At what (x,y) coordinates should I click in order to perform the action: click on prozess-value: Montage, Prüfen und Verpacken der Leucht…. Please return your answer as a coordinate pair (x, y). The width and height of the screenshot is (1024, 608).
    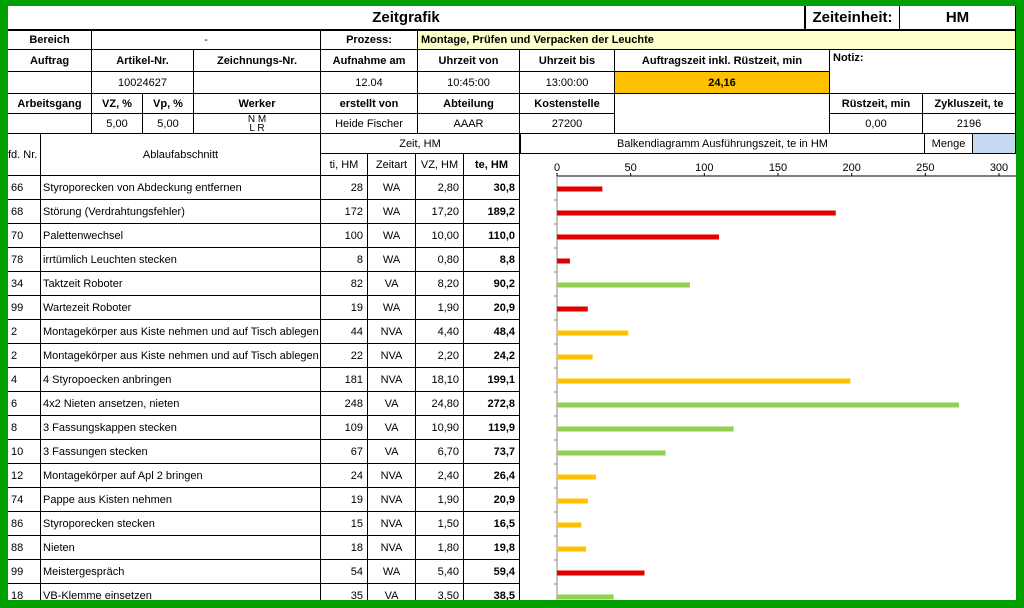
    Looking at the image, I should click on (717, 40).